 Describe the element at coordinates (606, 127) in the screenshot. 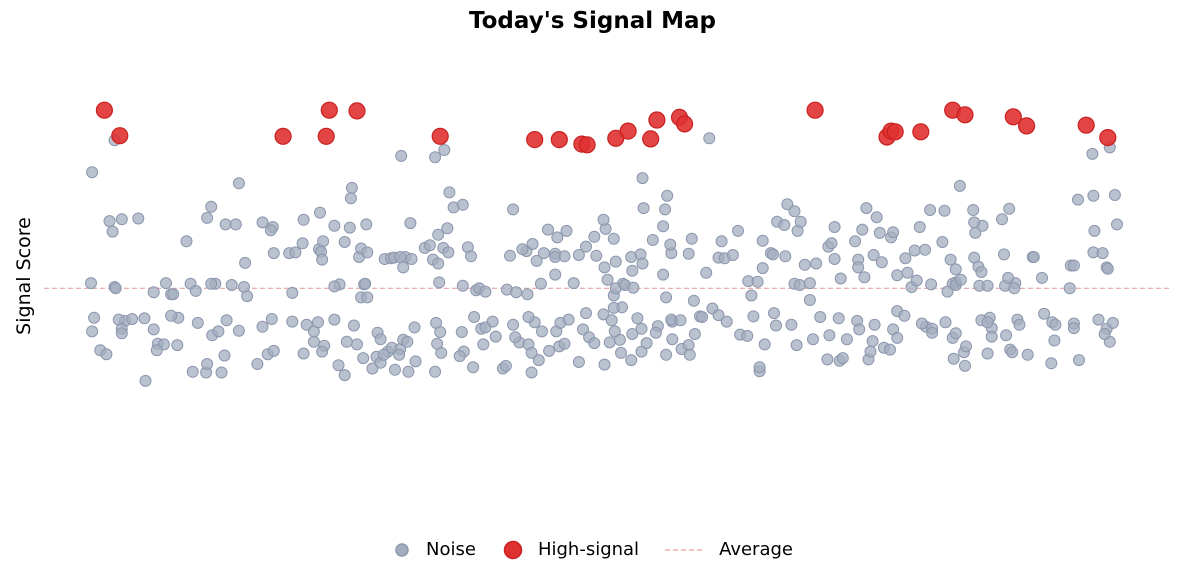

I see `high-signal-series` at that location.